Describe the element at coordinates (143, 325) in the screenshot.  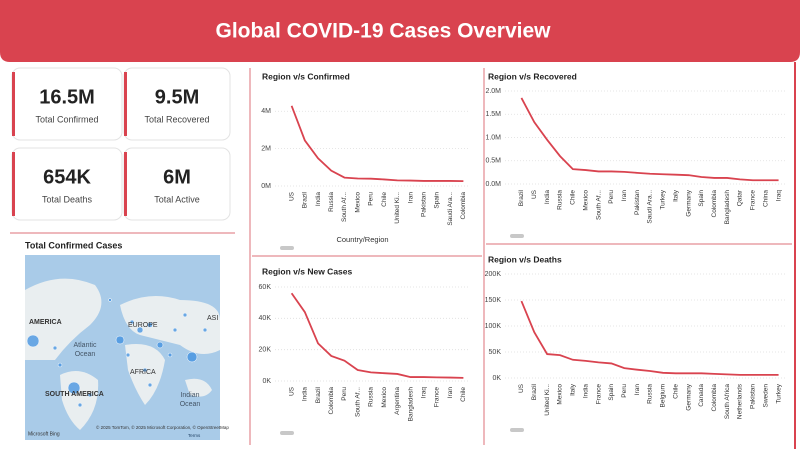
I see `map-label: EUROPE` at that location.